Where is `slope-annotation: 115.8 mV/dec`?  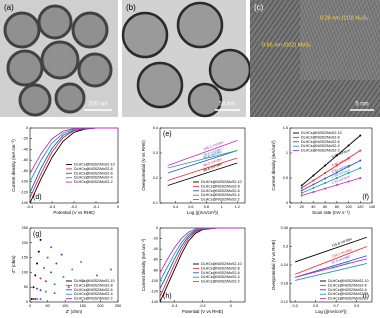
slope-annotation: 115.8 mV/dec is located at coordinates (342, 242).